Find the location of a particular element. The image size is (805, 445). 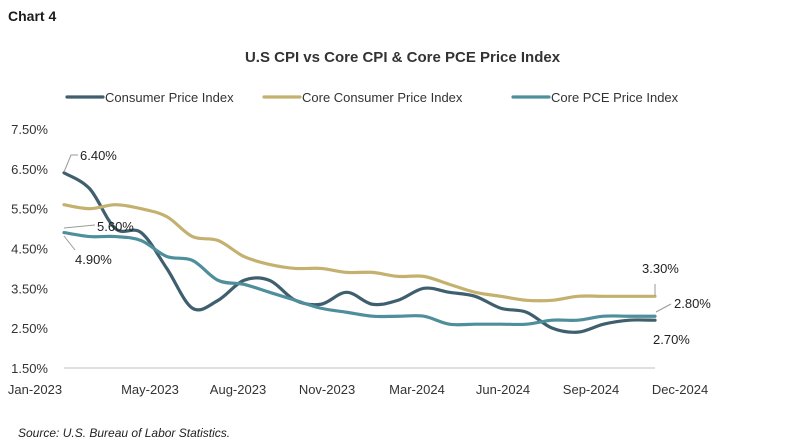

y-tick-label: 3.50% is located at coordinates (29, 288).